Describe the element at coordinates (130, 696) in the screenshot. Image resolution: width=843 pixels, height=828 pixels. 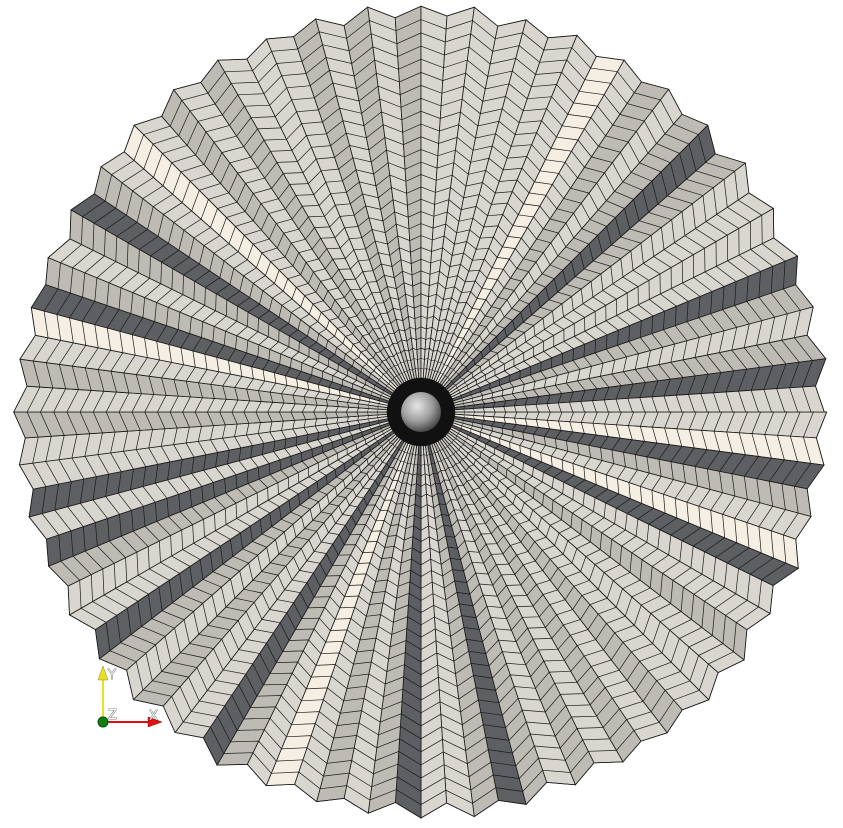
I see `orientation-axes: Y X Z` at that location.